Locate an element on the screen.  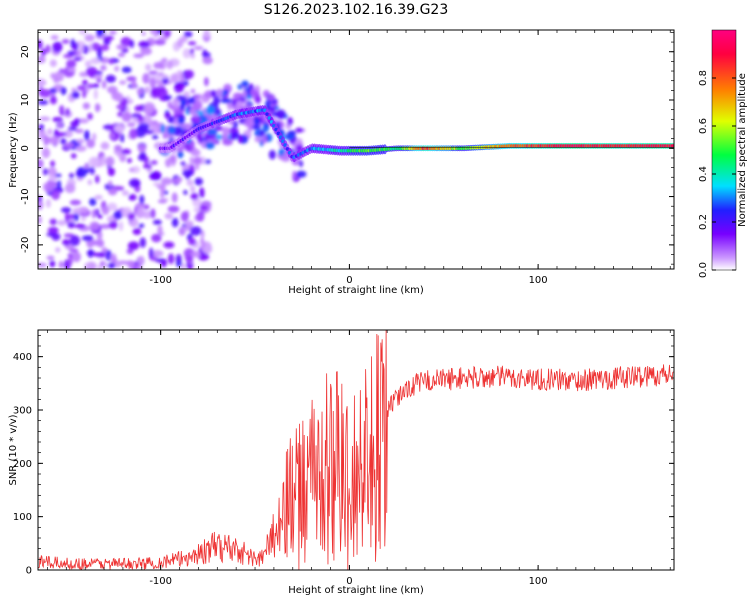
heatmap-xlabel: Height of straight line (km) is located at coordinates (356, 290).